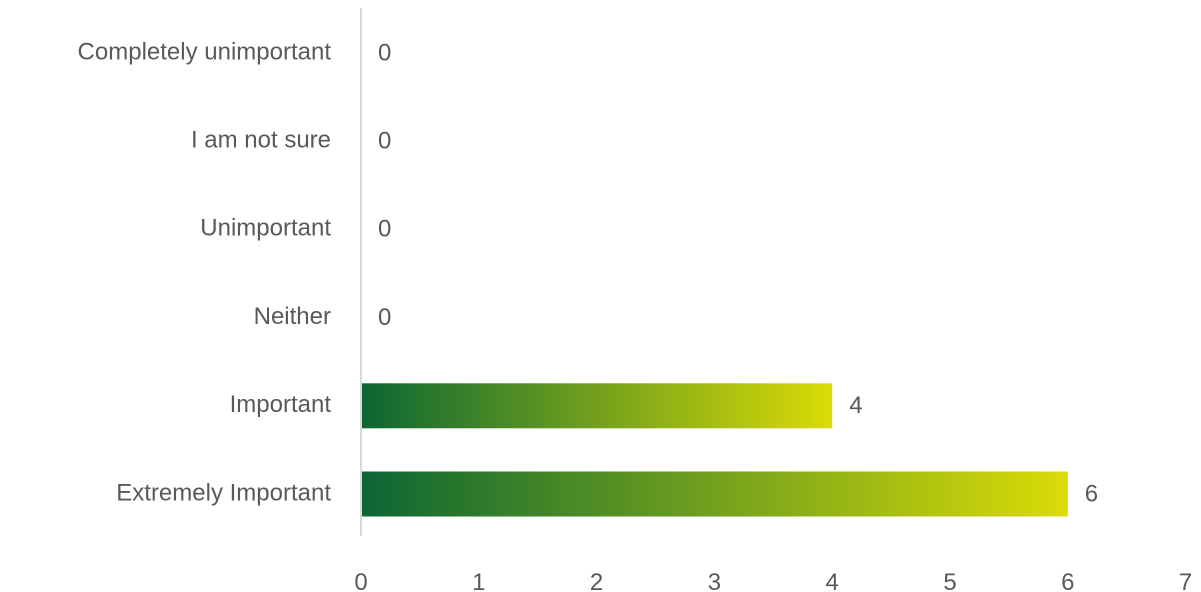 Image resolution: width=1201 pixels, height=592 pixels. Describe the element at coordinates (714, 580) in the screenshot. I see `x-tick-label: 3` at that location.